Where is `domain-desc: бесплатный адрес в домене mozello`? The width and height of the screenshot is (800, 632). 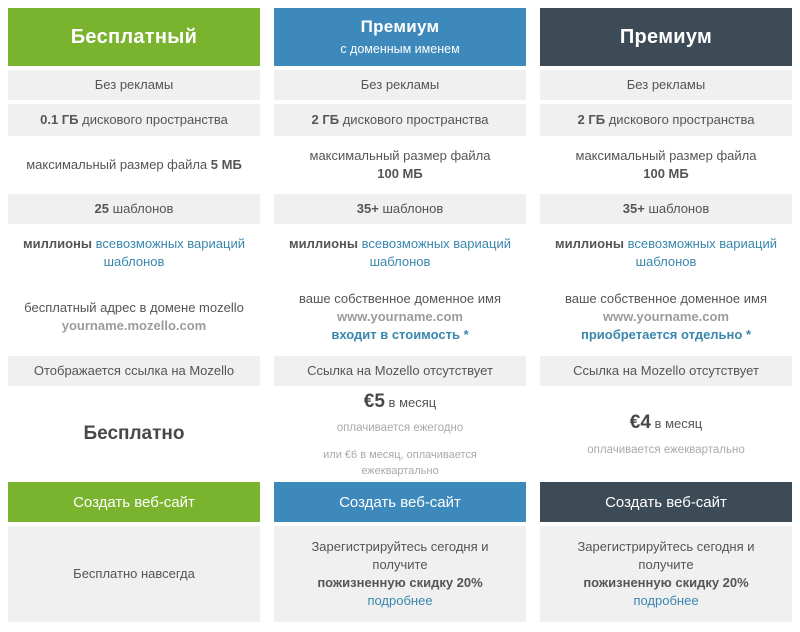
domain-desc: бесплатный адрес в домене mozello is located at coordinates (134, 307).